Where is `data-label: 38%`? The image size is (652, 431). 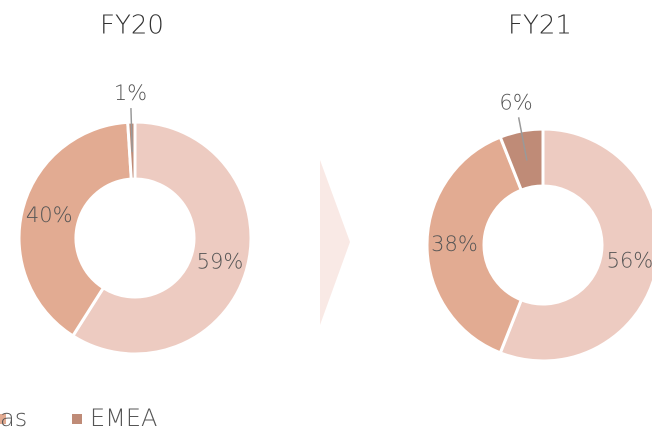 data-label: 38% is located at coordinates (454, 244).